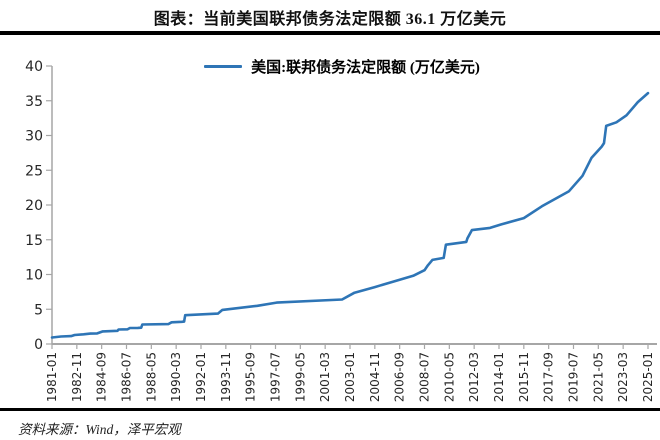 This screenshot has height=440, width=660. What do you see at coordinates (573, 377) in the screenshot?
I see `x-tick-label: 2019-07` at bounding box center [573, 377].